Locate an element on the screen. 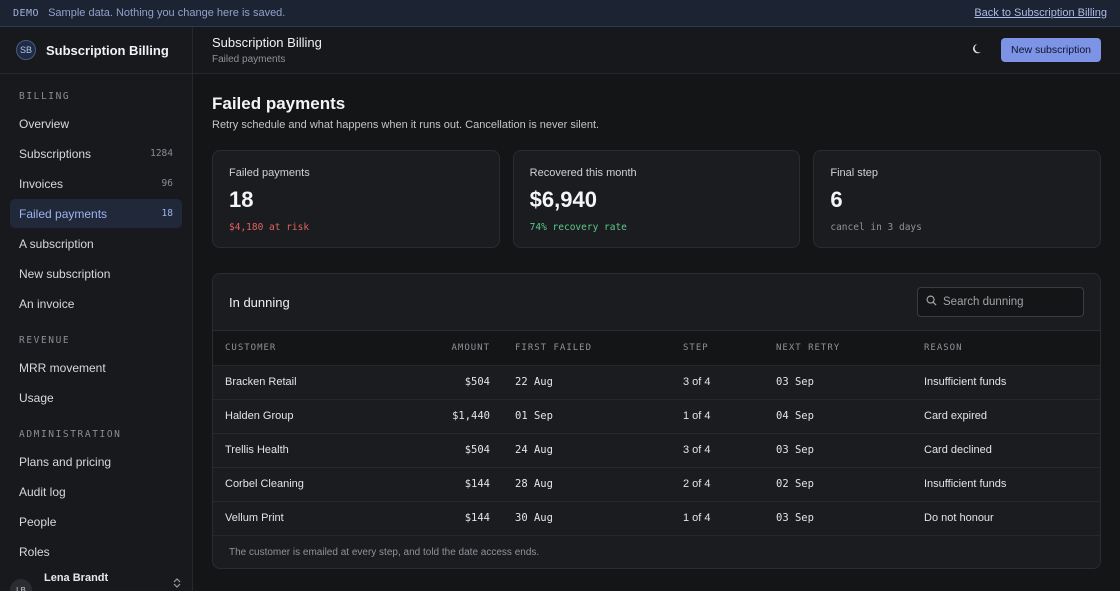  search-input is located at coordinates (1008, 302).